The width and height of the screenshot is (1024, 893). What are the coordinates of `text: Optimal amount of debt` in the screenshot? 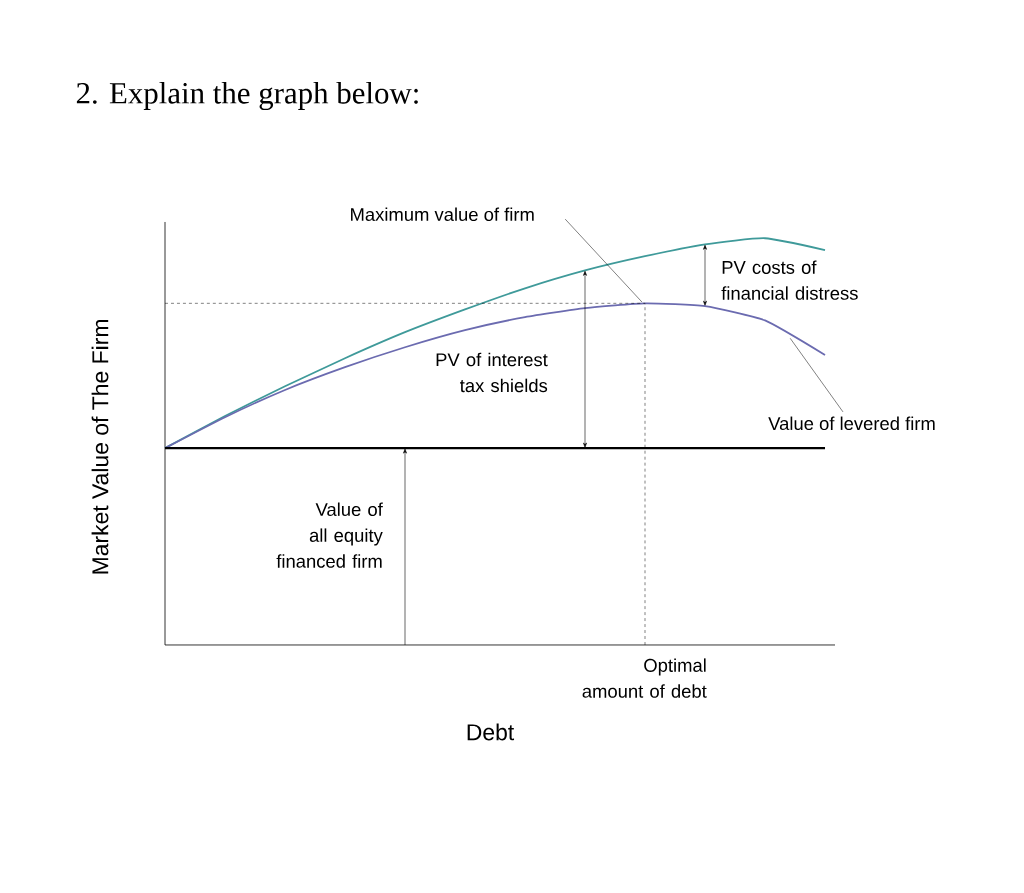 It's located at (644, 678).